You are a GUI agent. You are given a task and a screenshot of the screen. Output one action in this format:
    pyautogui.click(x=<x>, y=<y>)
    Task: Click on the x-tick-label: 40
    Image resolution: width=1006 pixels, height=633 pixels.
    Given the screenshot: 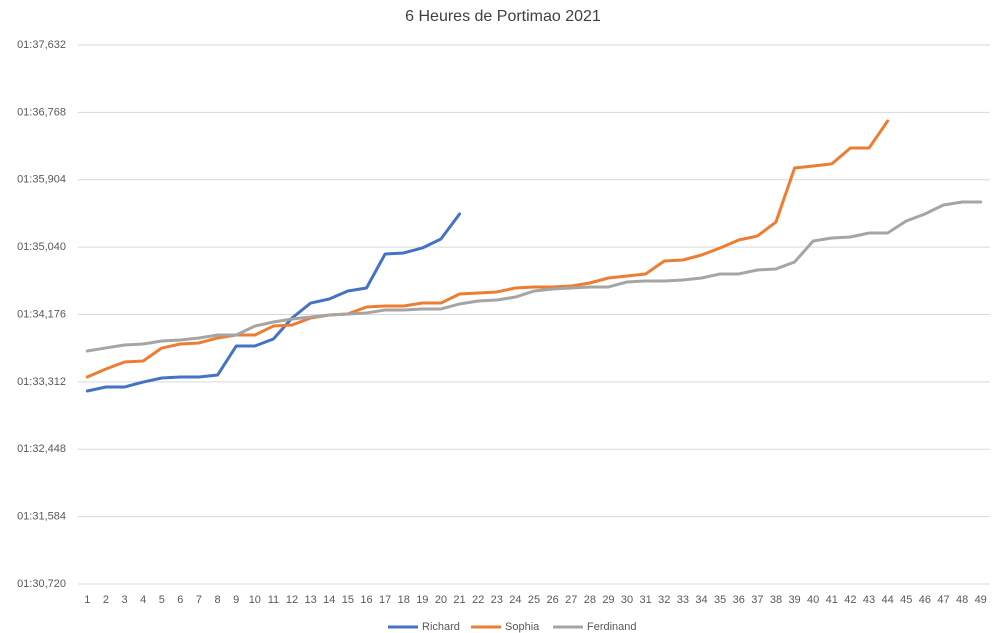 What is the action you would take?
    pyautogui.click(x=813, y=600)
    